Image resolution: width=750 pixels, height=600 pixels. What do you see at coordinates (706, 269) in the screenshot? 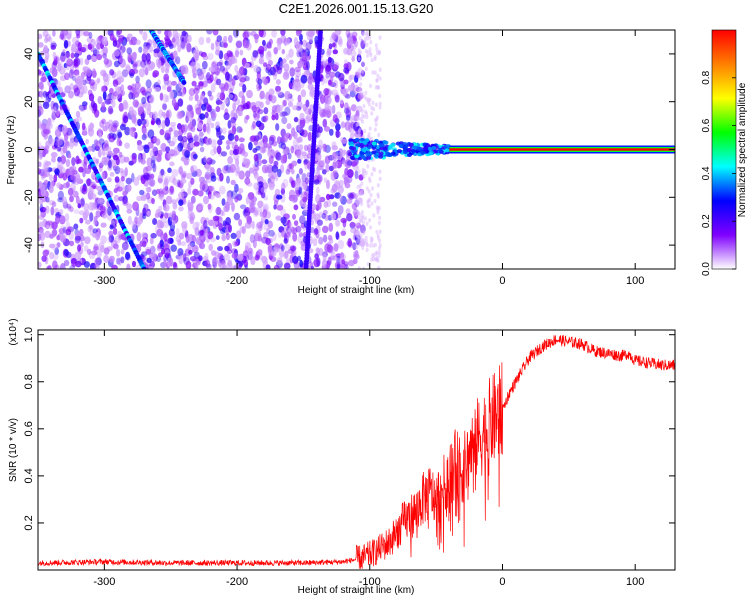
I see `colorbar-tick-label: 0.0` at bounding box center [706, 269].